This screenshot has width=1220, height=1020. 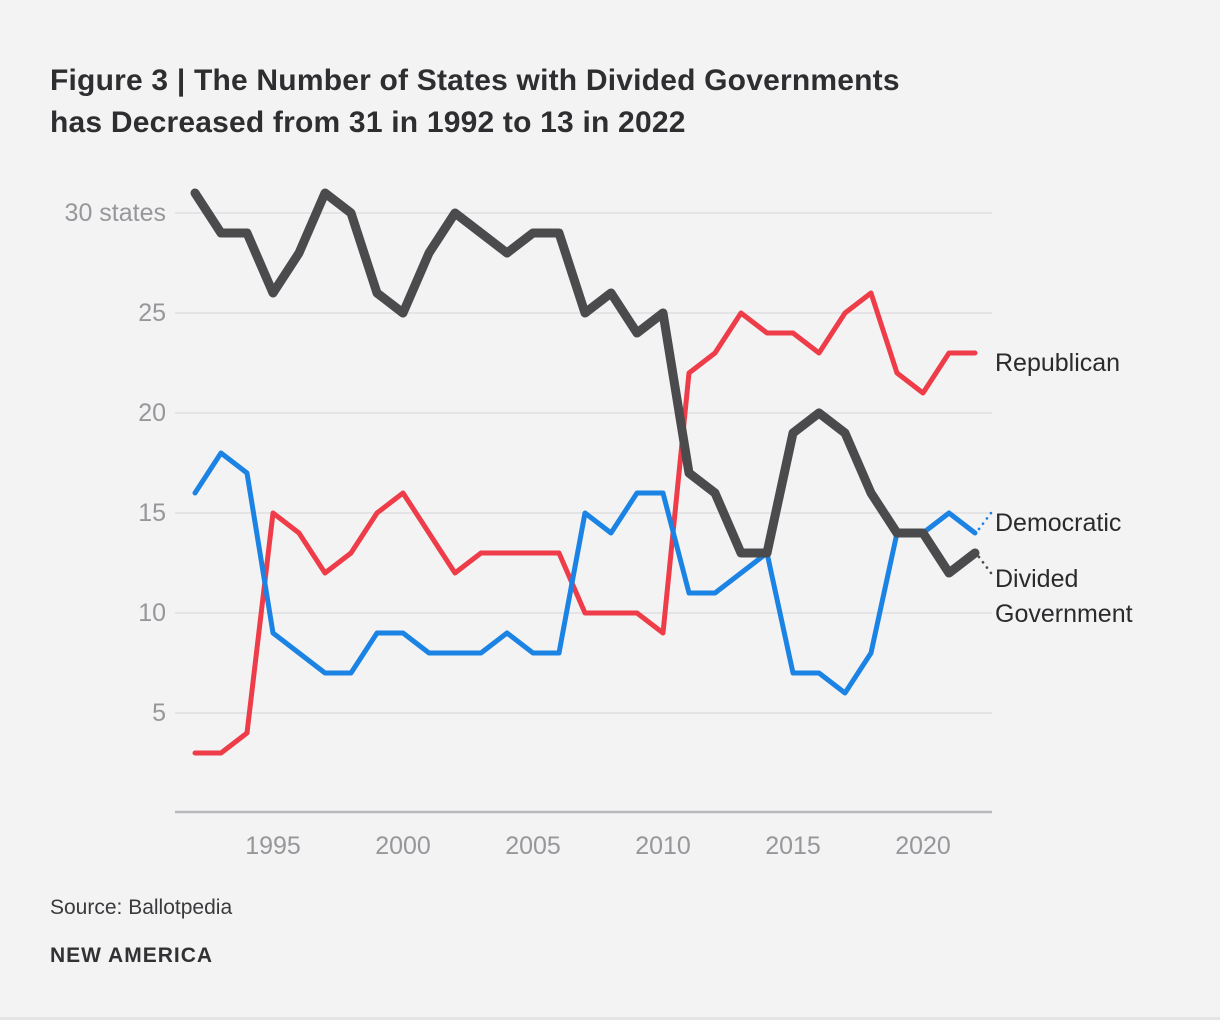 What do you see at coordinates (115, 213) in the screenshot?
I see `y-tick-label-30: 30 states` at bounding box center [115, 213].